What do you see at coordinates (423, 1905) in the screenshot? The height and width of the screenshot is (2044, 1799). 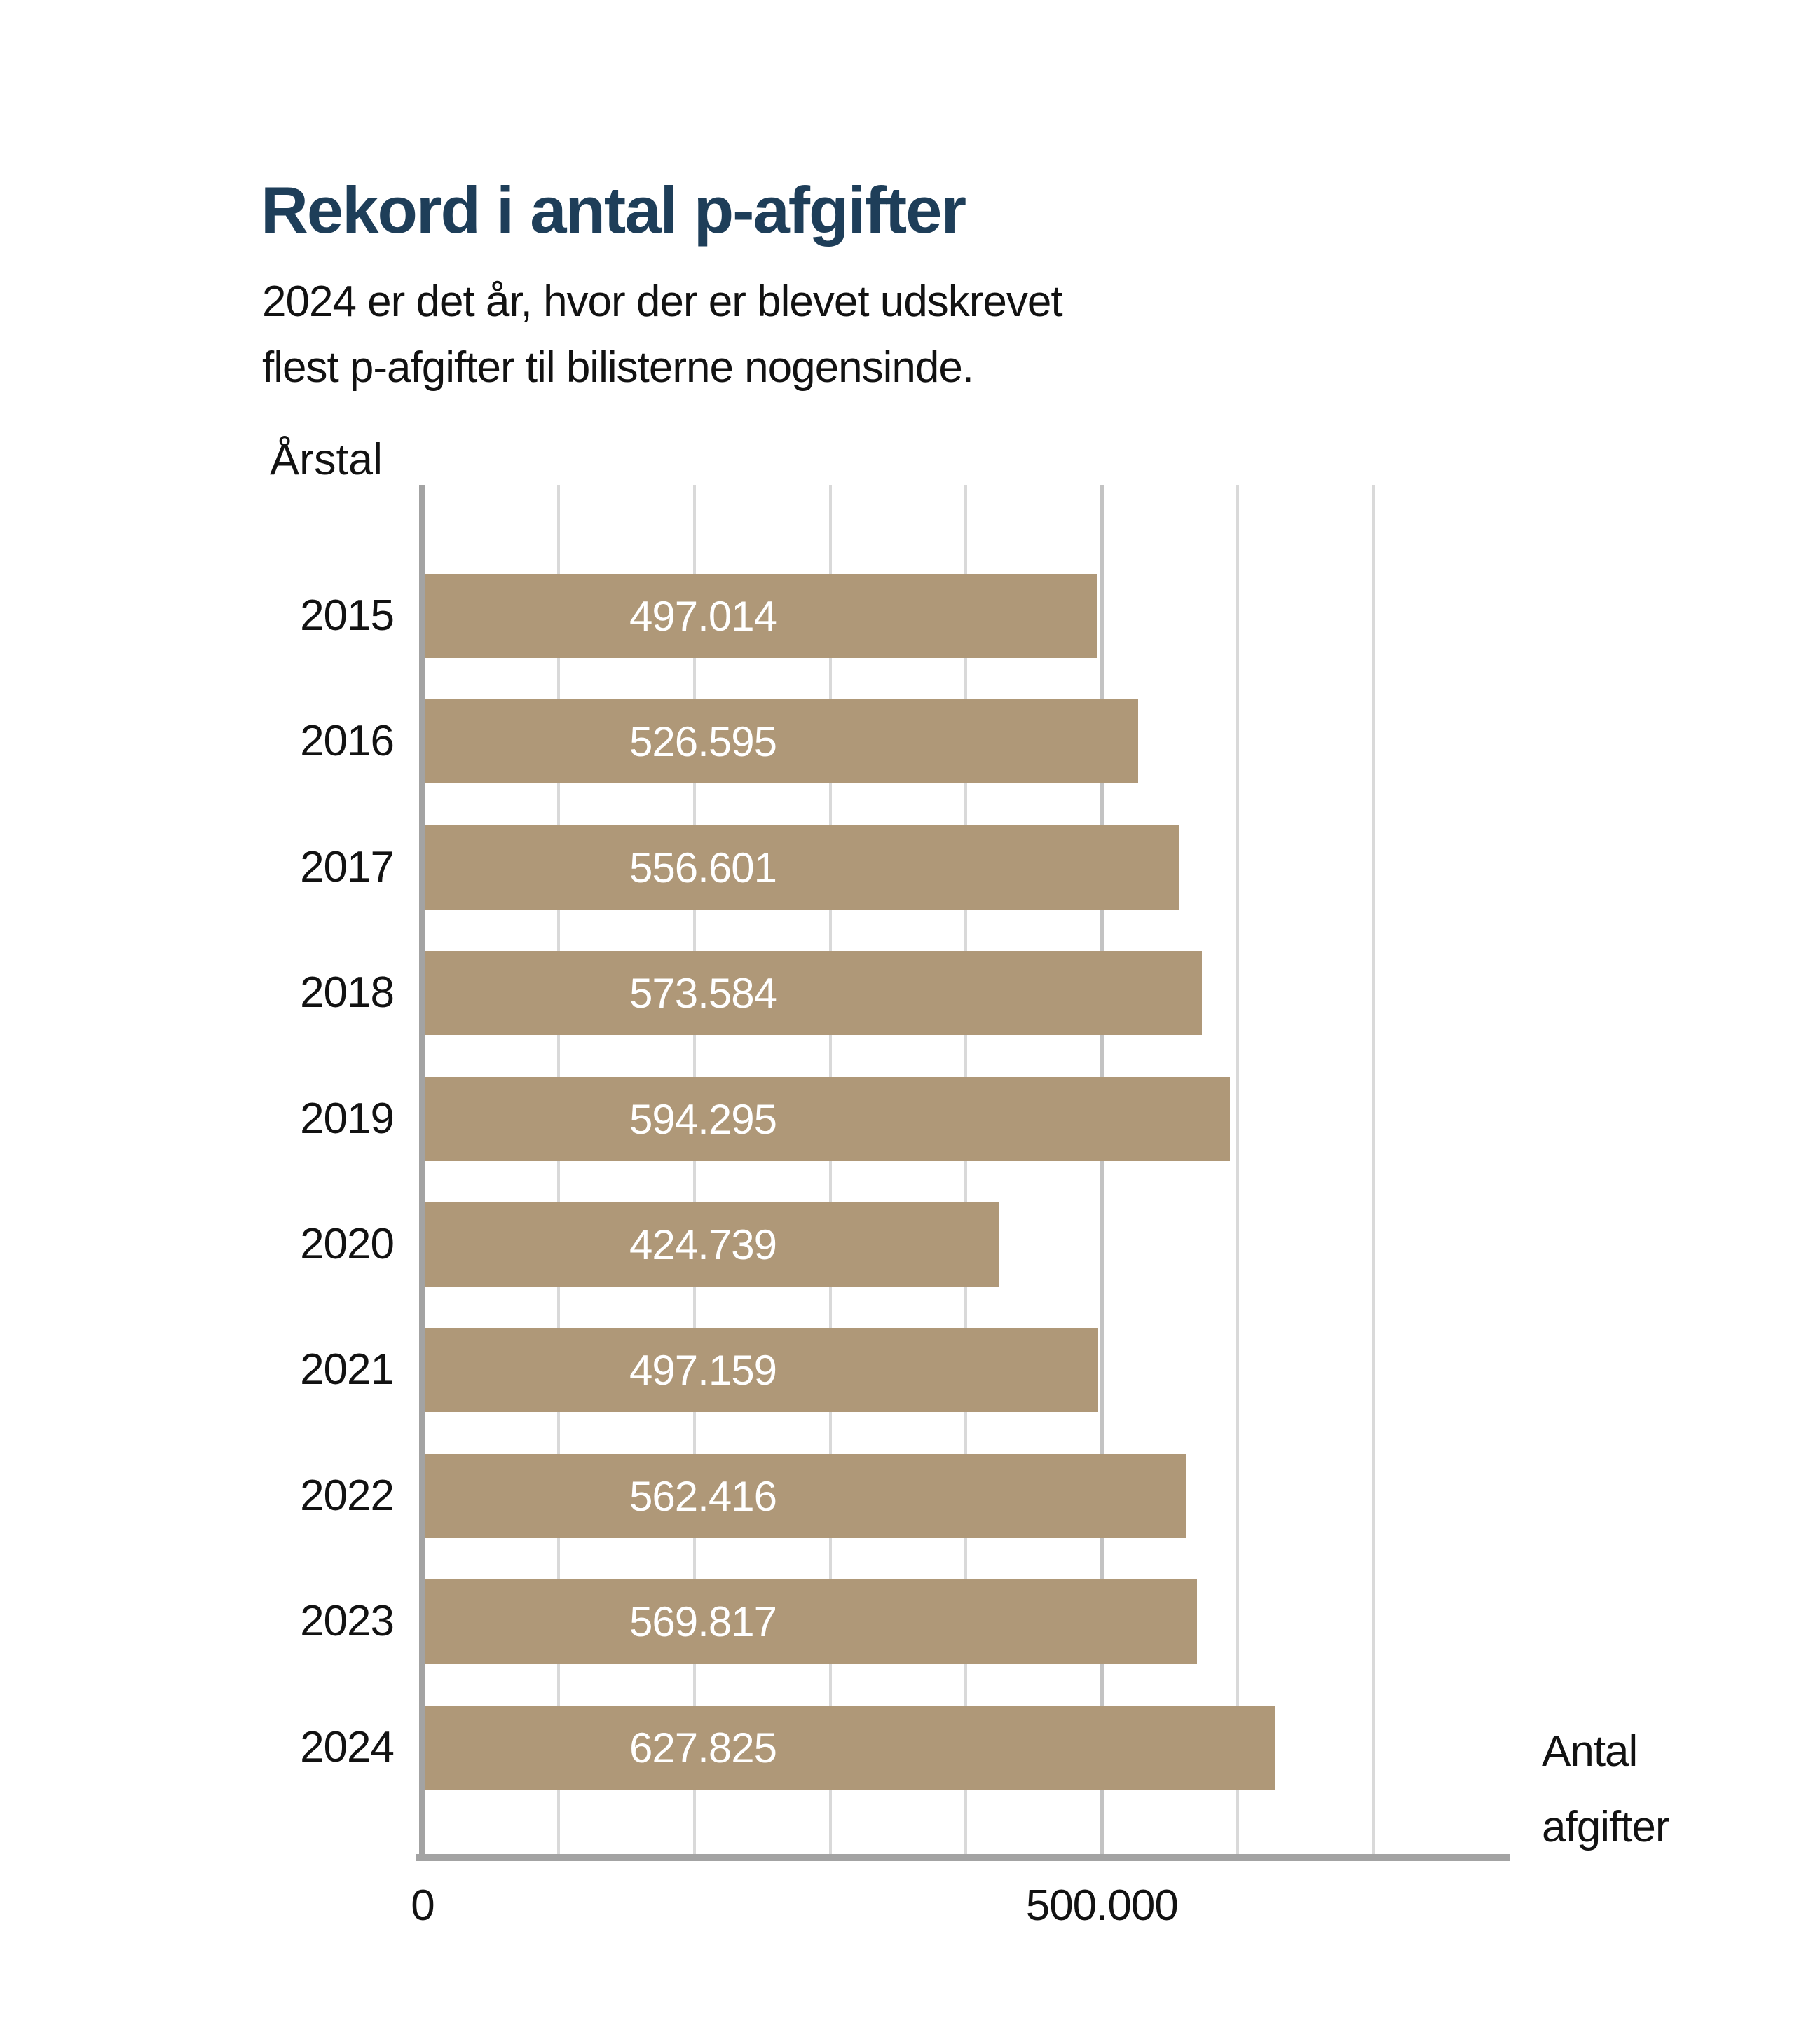 I see `x-tick-label: 0` at bounding box center [423, 1905].